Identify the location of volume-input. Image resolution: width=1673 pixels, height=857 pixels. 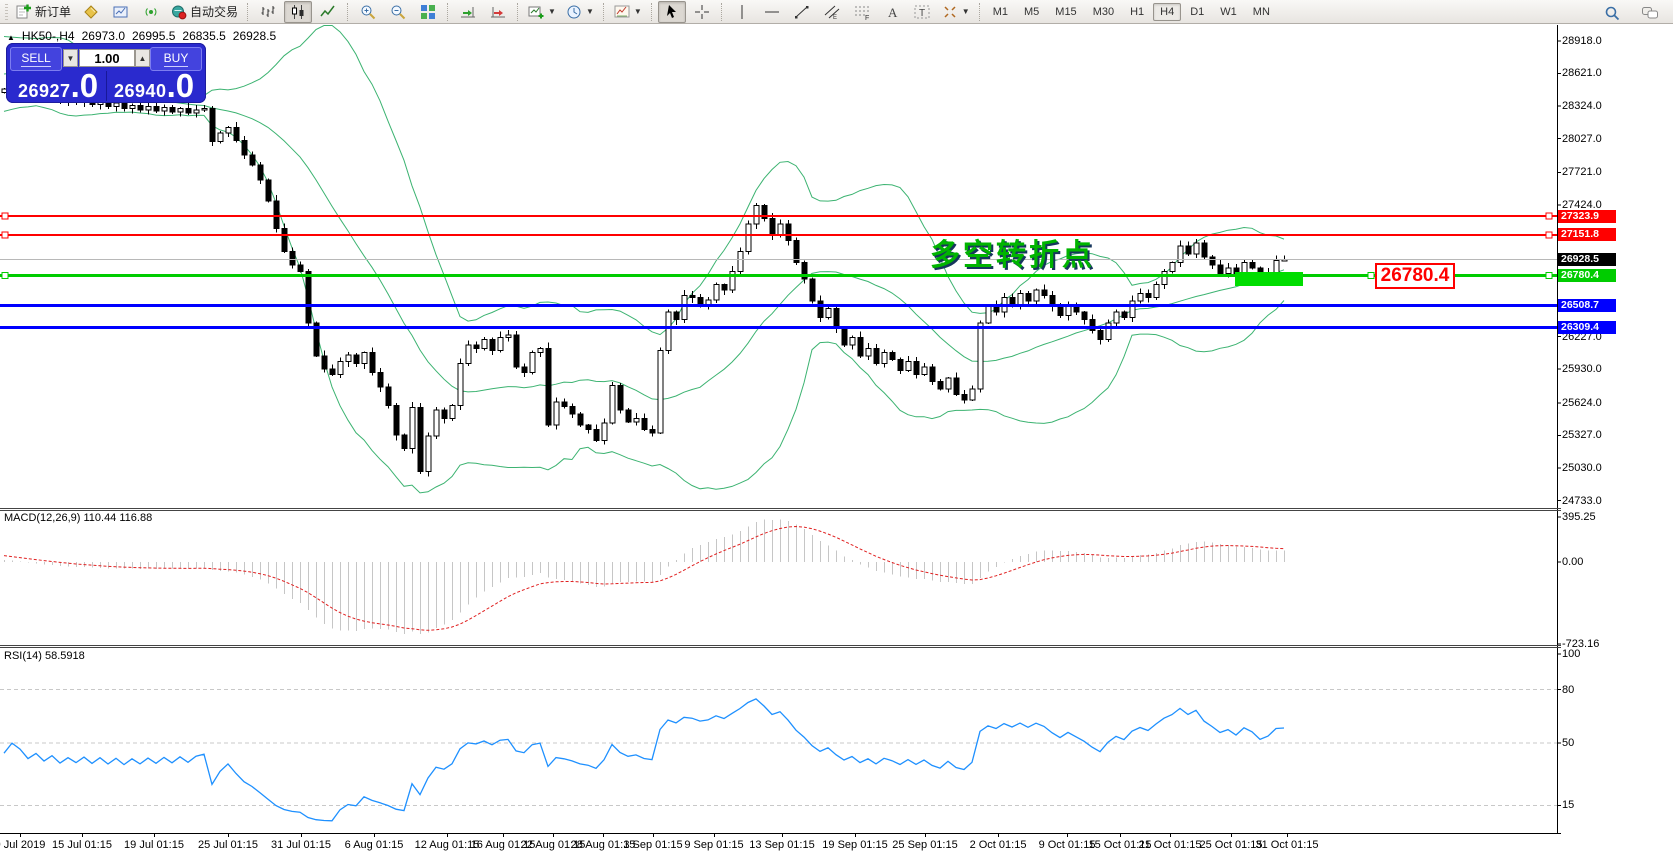
(107, 58).